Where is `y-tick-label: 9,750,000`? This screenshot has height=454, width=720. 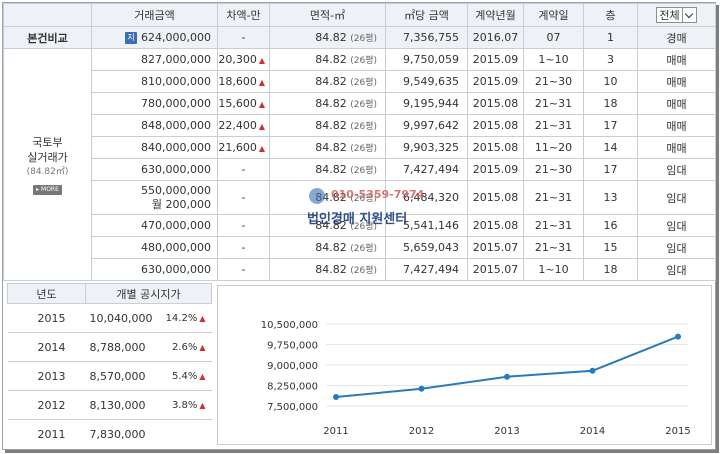
y-tick-label: 9,750,000 is located at coordinates (292, 346).